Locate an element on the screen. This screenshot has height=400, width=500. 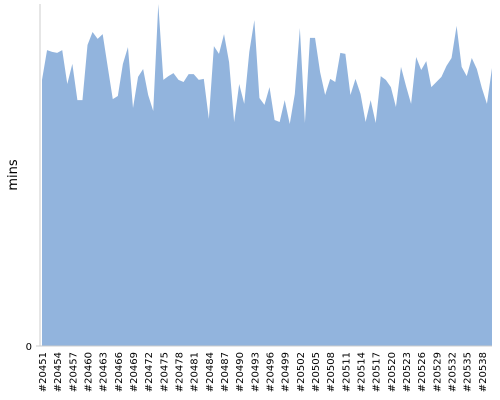
x-tick-label: #20472 is located at coordinates (149, 372).